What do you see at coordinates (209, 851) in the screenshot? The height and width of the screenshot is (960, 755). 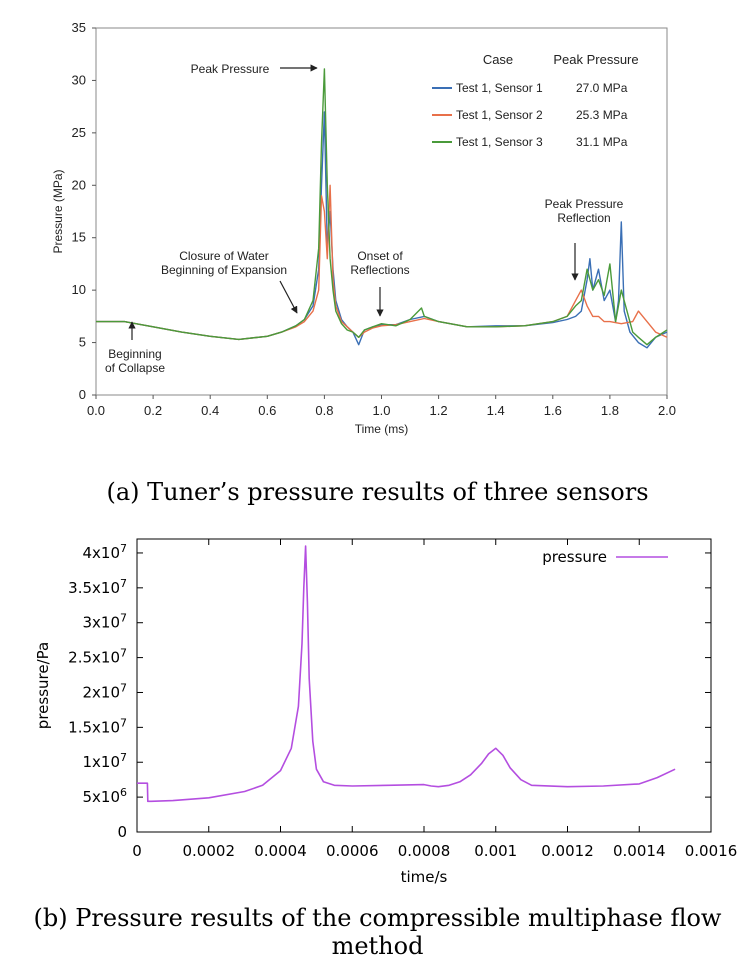 I see `x-tick-label: 0.0002` at bounding box center [209, 851].